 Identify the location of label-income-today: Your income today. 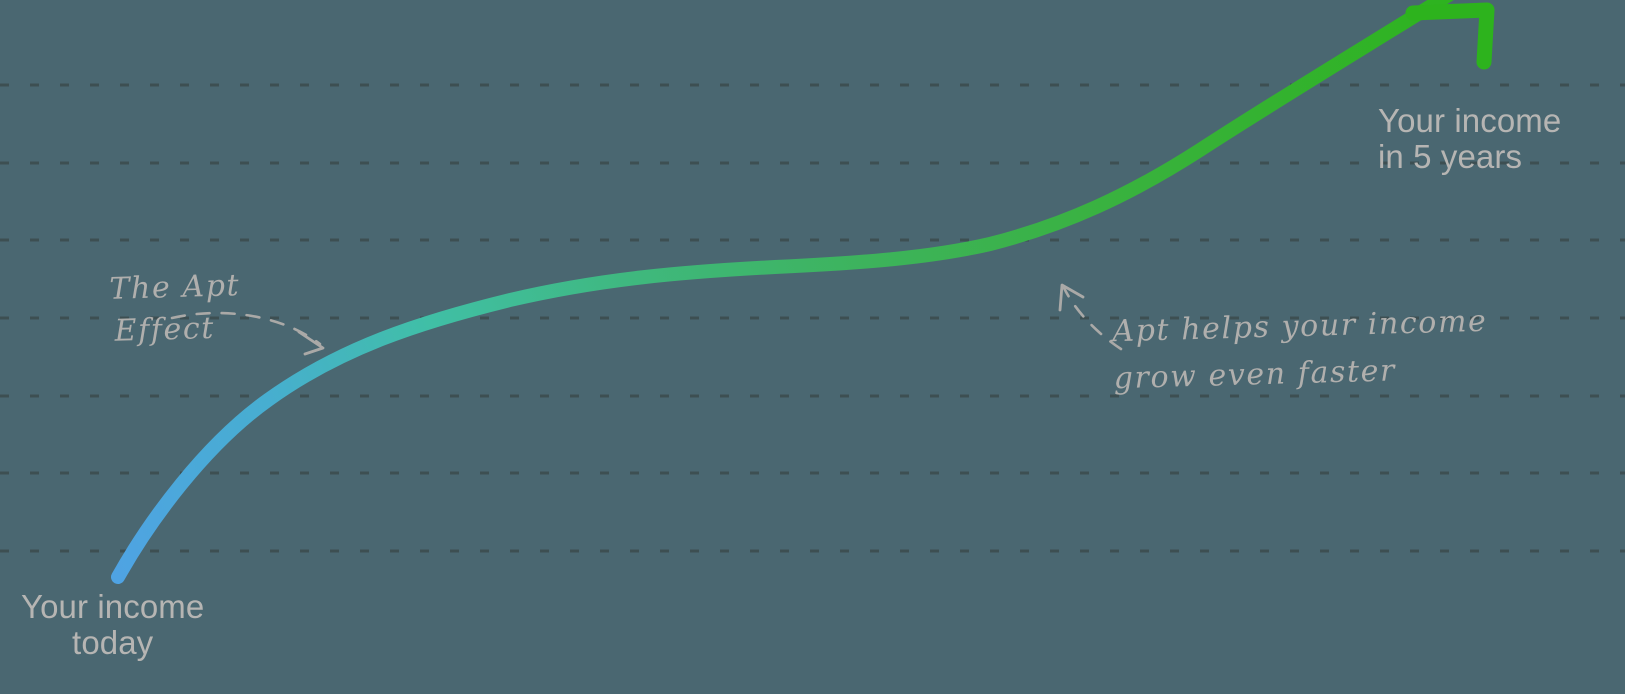
(112, 625).